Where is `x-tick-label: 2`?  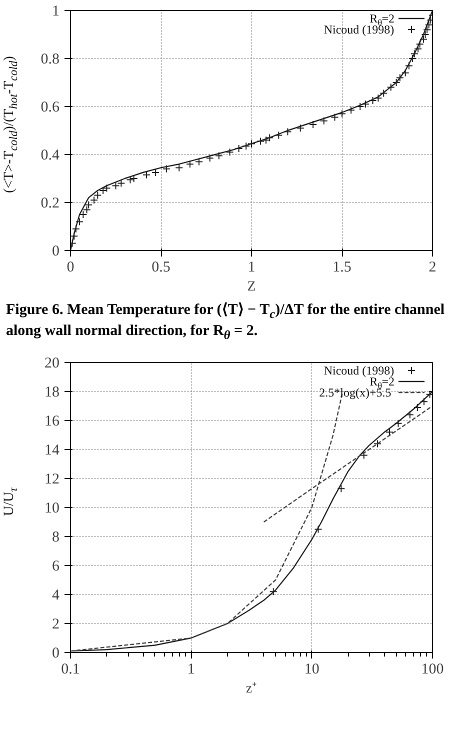 x-tick-label: 2 is located at coordinates (432, 268).